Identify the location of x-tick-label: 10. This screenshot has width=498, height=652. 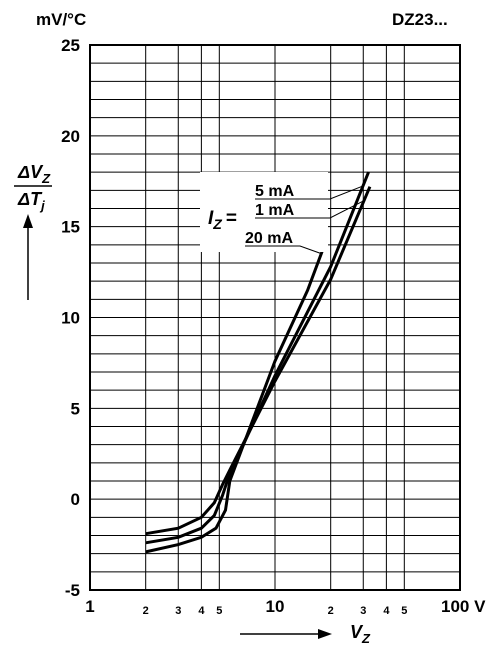
(275, 606).